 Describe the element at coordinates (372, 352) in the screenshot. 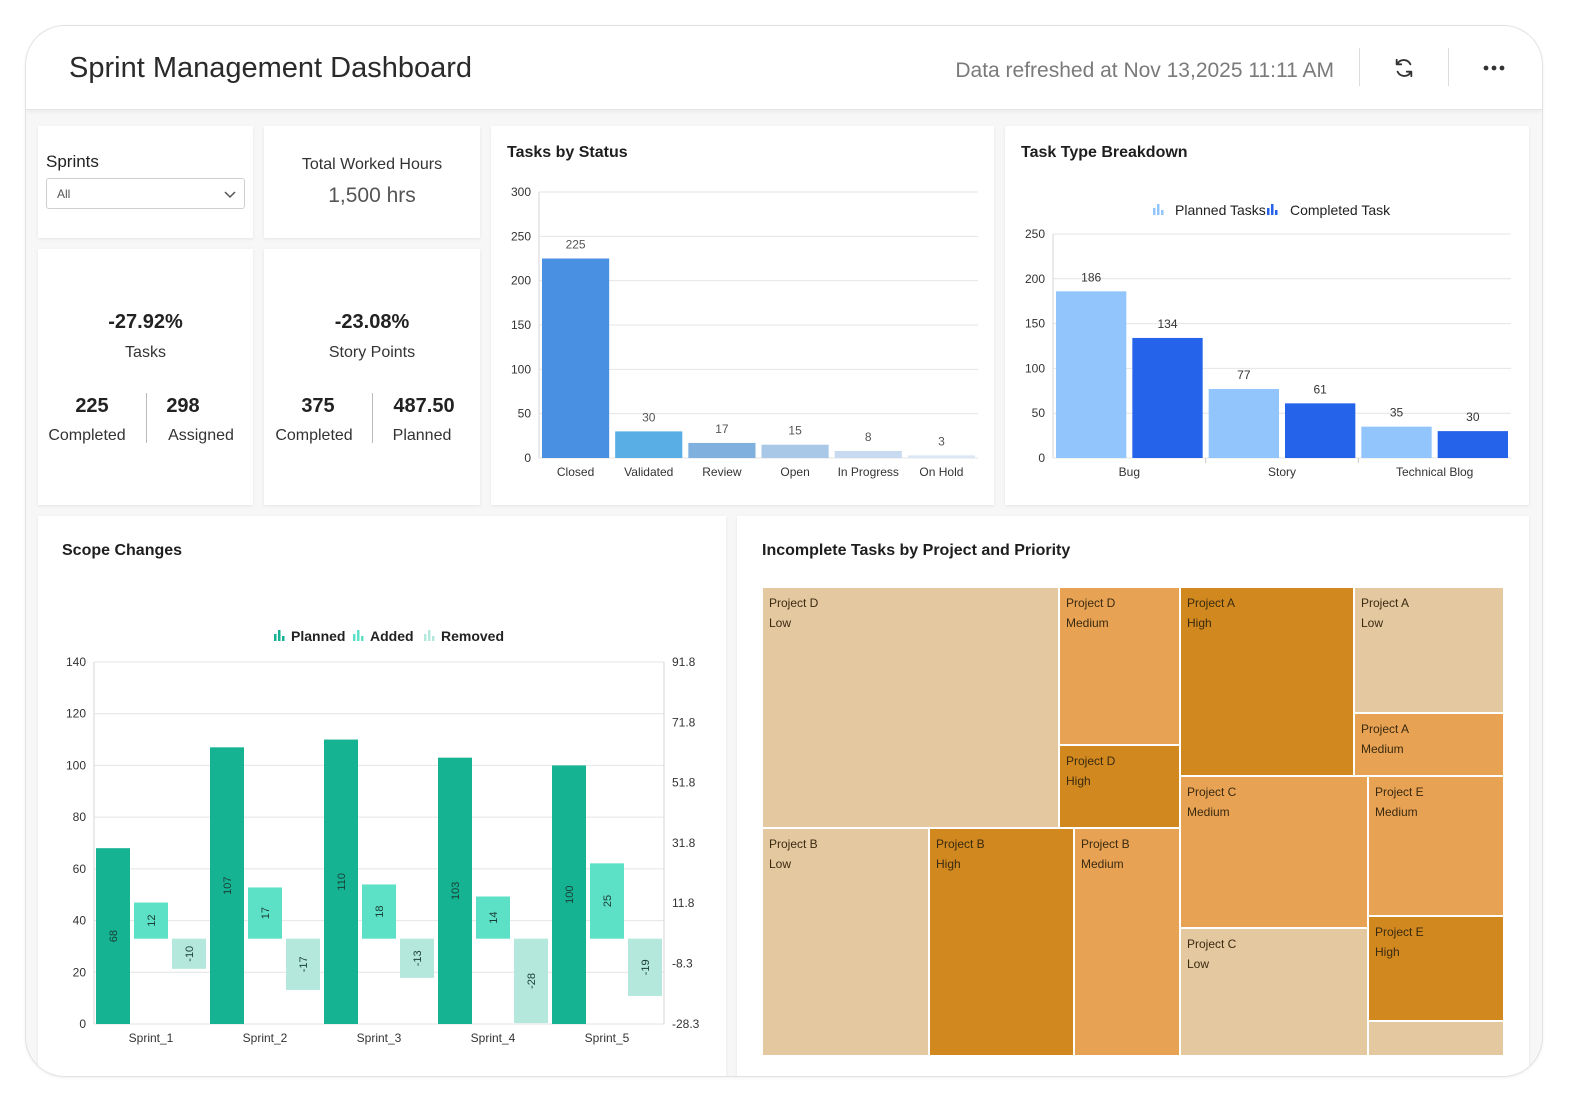

I see `story-points-label: Story Points` at that location.